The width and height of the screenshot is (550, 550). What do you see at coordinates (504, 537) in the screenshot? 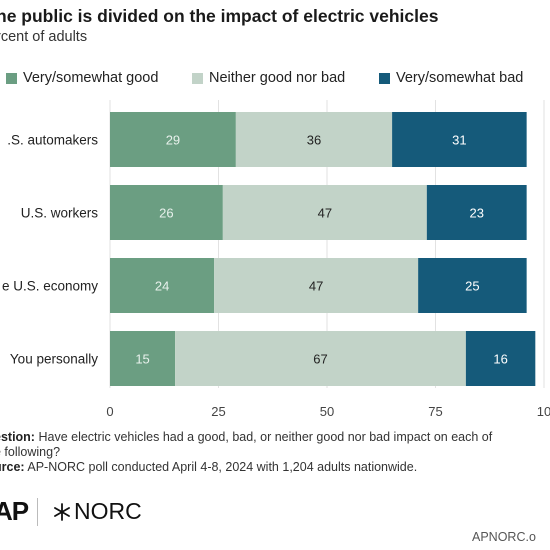
I see `footer-url: APNORC.o` at bounding box center [504, 537].